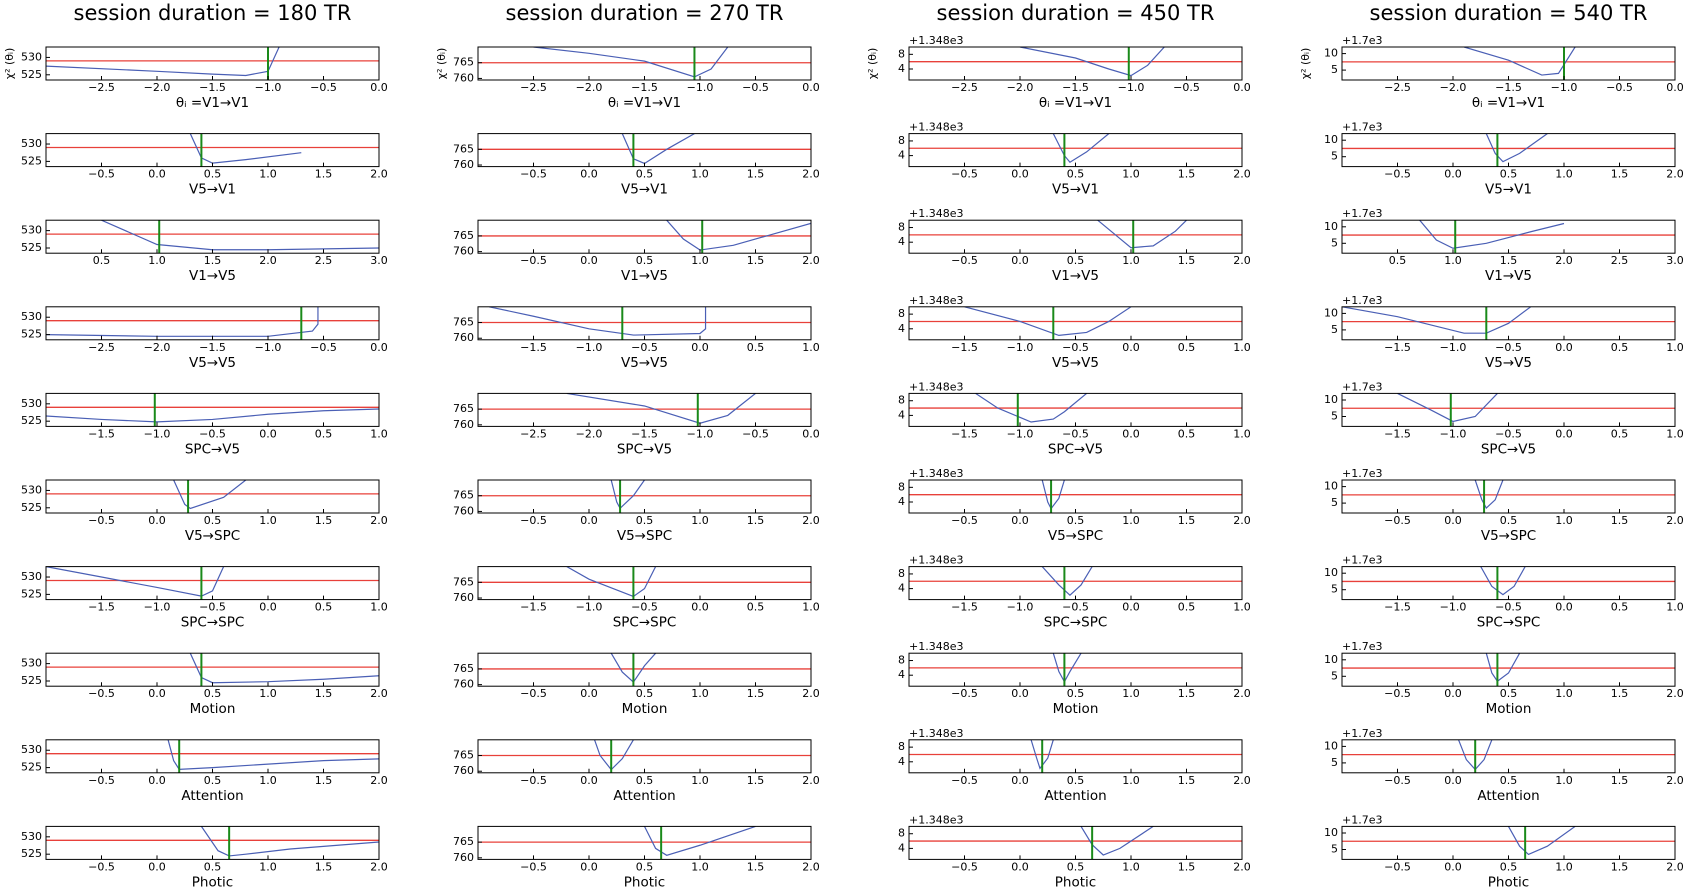  What do you see at coordinates (1075, 276) in the screenshot?
I see `x-axis-label: V1→V5` at bounding box center [1075, 276].